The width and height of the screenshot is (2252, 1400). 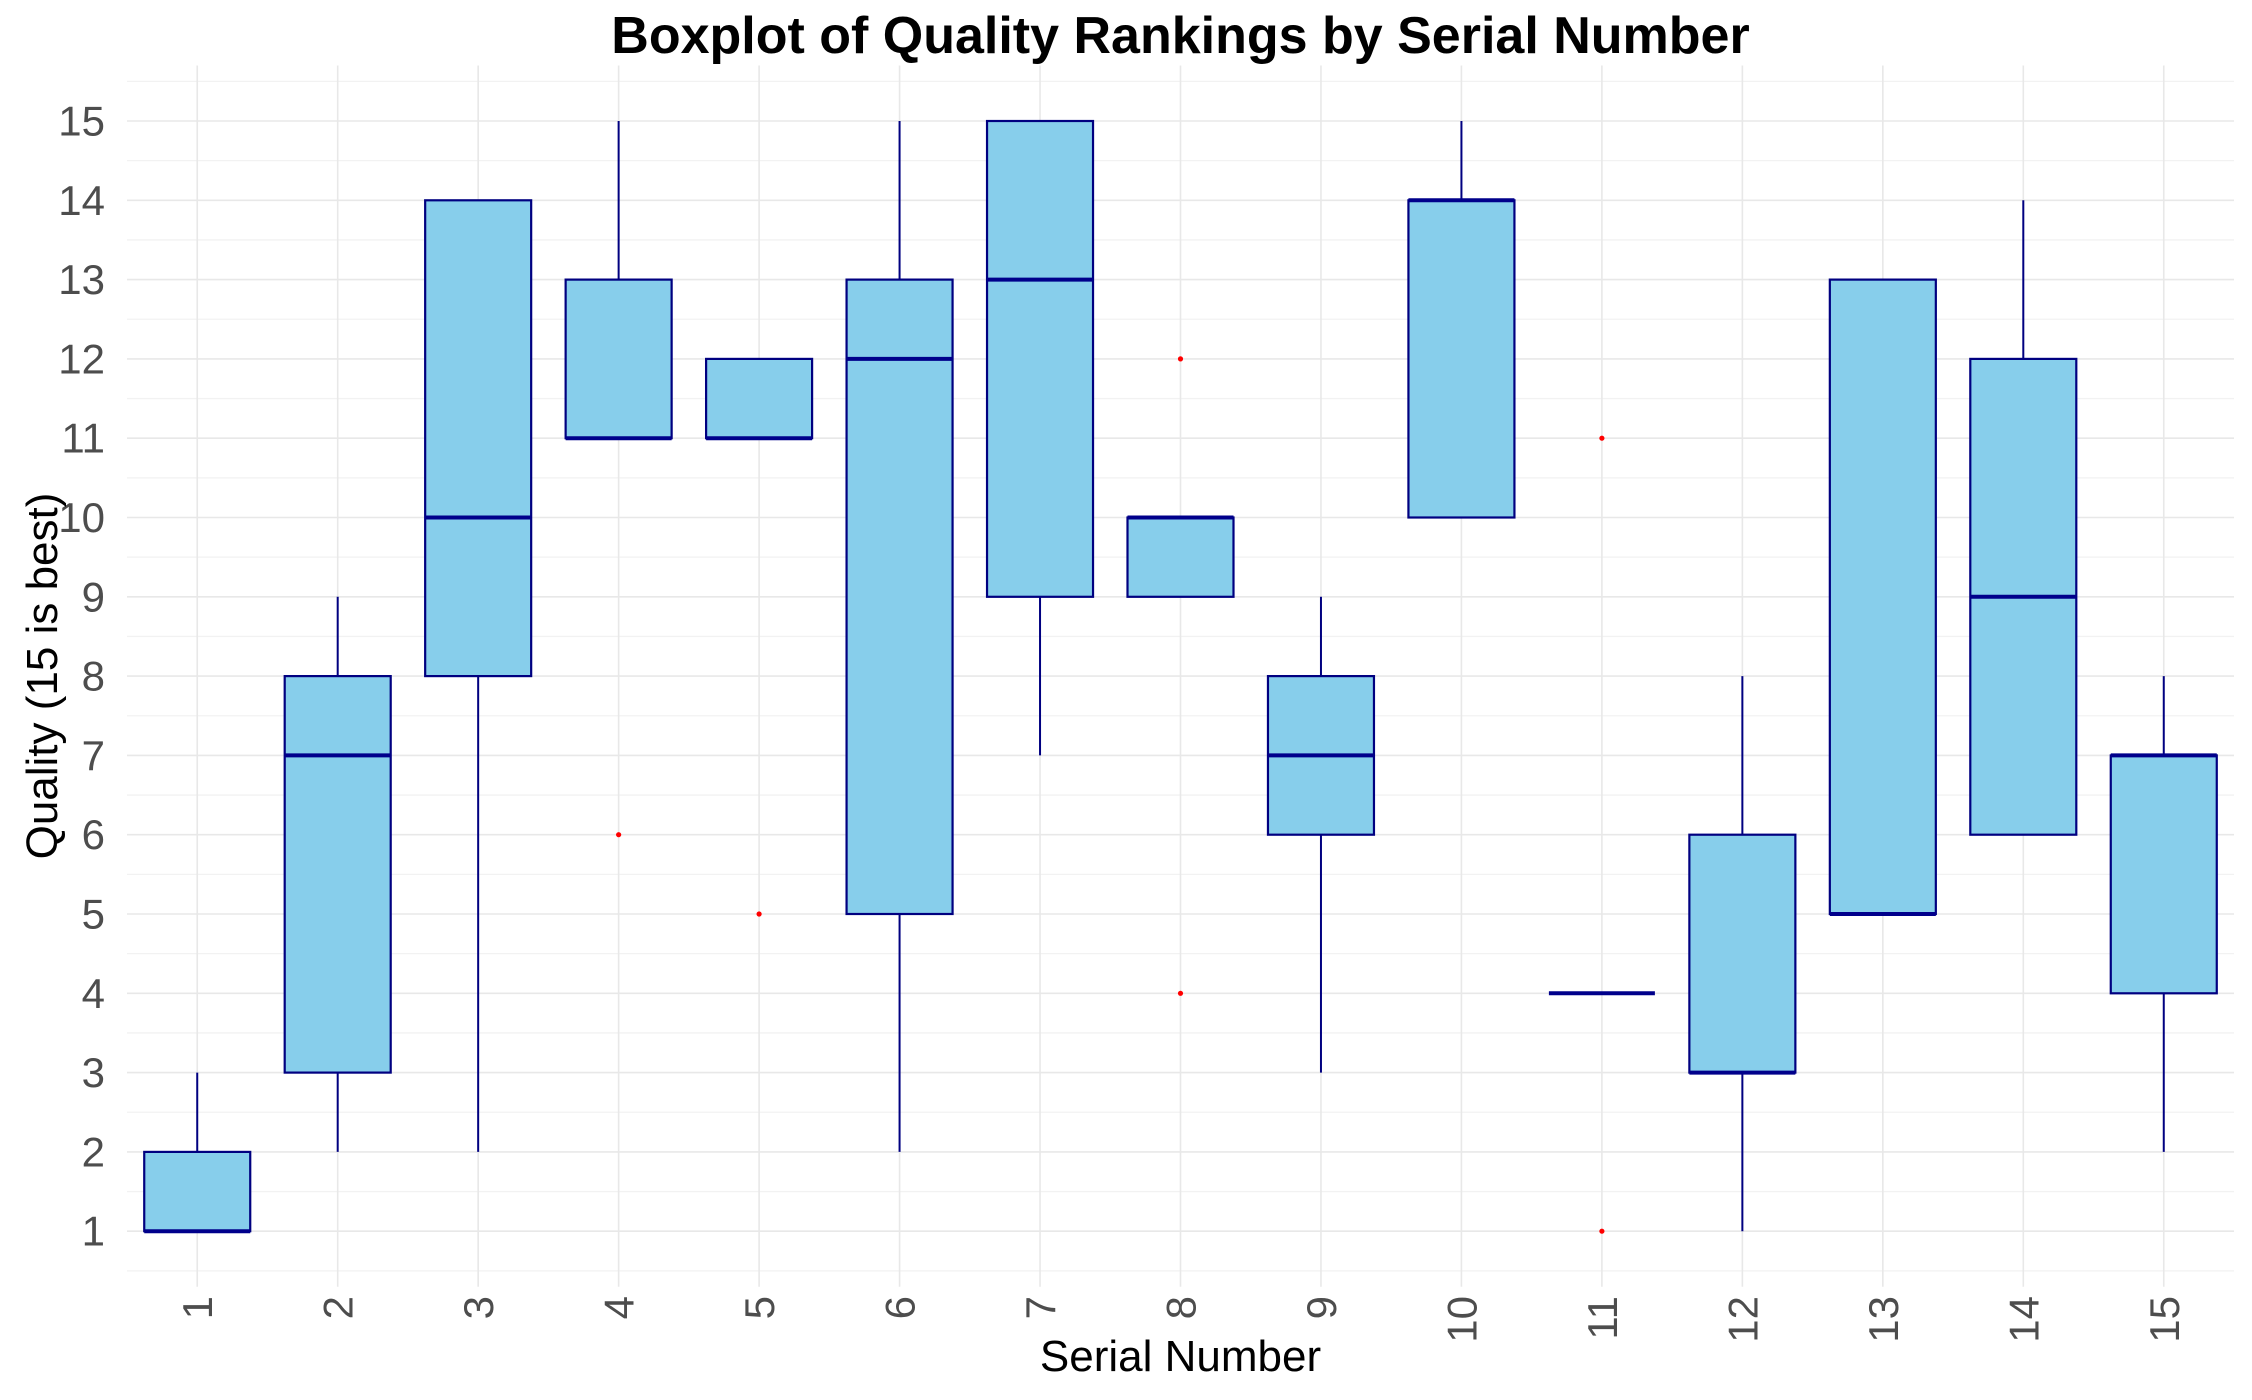 What do you see at coordinates (478, 1307) in the screenshot?
I see `x-tick-label: 3` at bounding box center [478, 1307].